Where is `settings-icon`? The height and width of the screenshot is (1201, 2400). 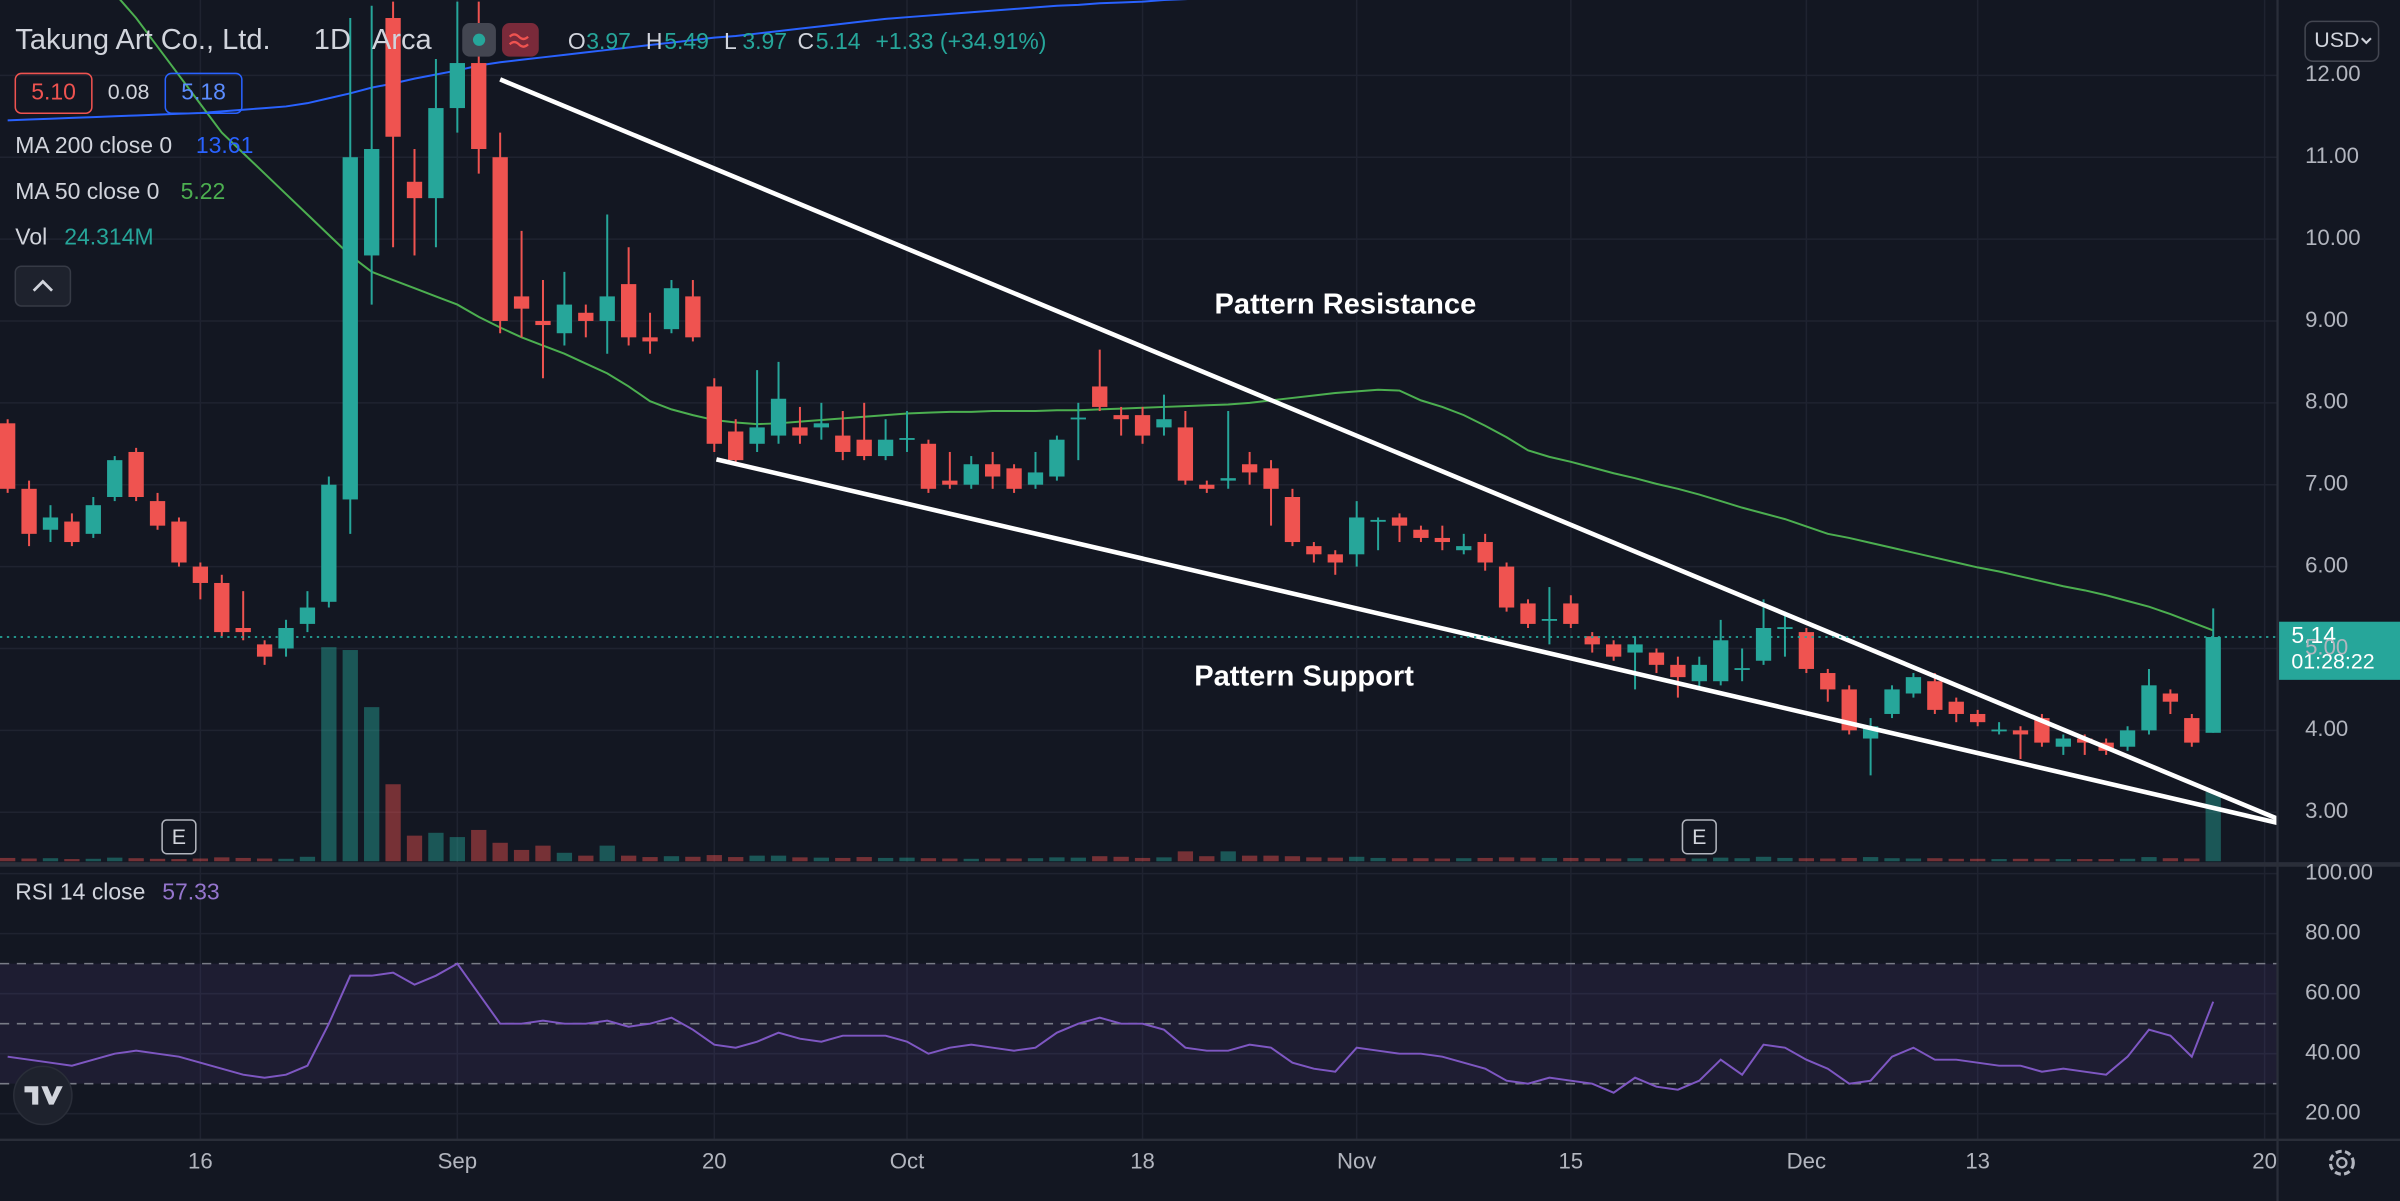 settings-icon is located at coordinates (2341, 1162).